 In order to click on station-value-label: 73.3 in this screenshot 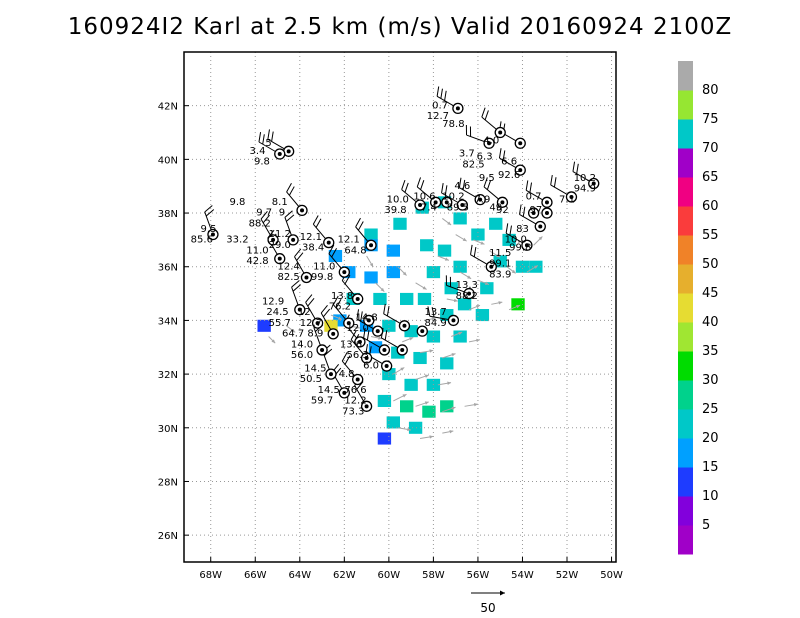, I will do `click(353, 411)`.